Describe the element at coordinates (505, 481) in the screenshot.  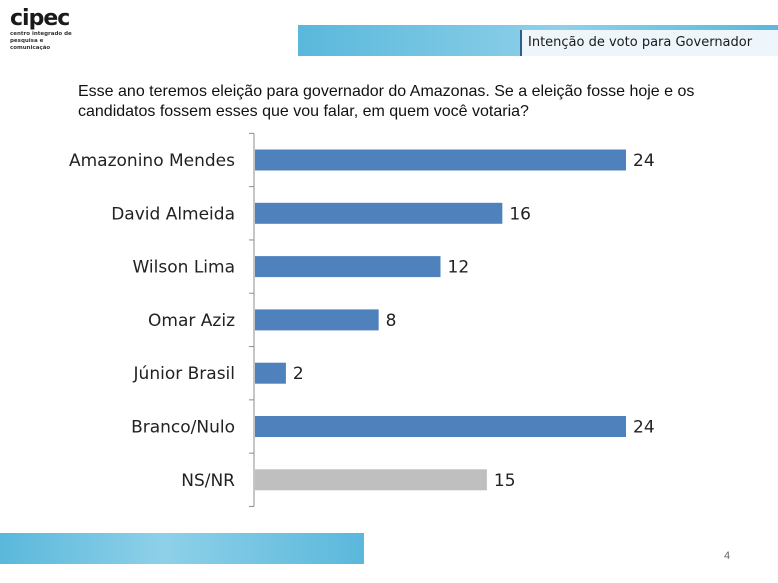
I see `data-label-ns-nr: 15` at that location.